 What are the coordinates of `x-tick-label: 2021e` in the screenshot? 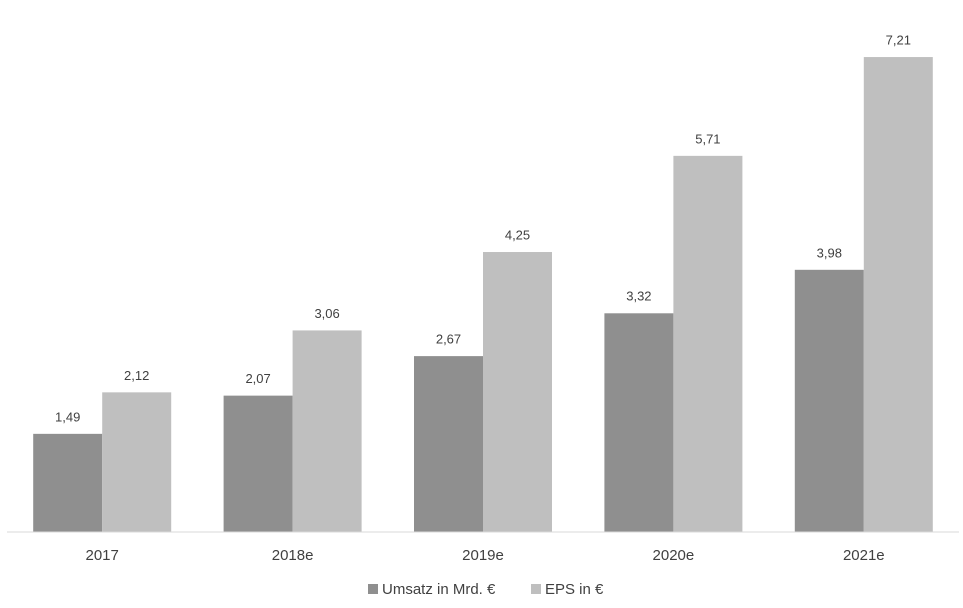 It's located at (864, 555).